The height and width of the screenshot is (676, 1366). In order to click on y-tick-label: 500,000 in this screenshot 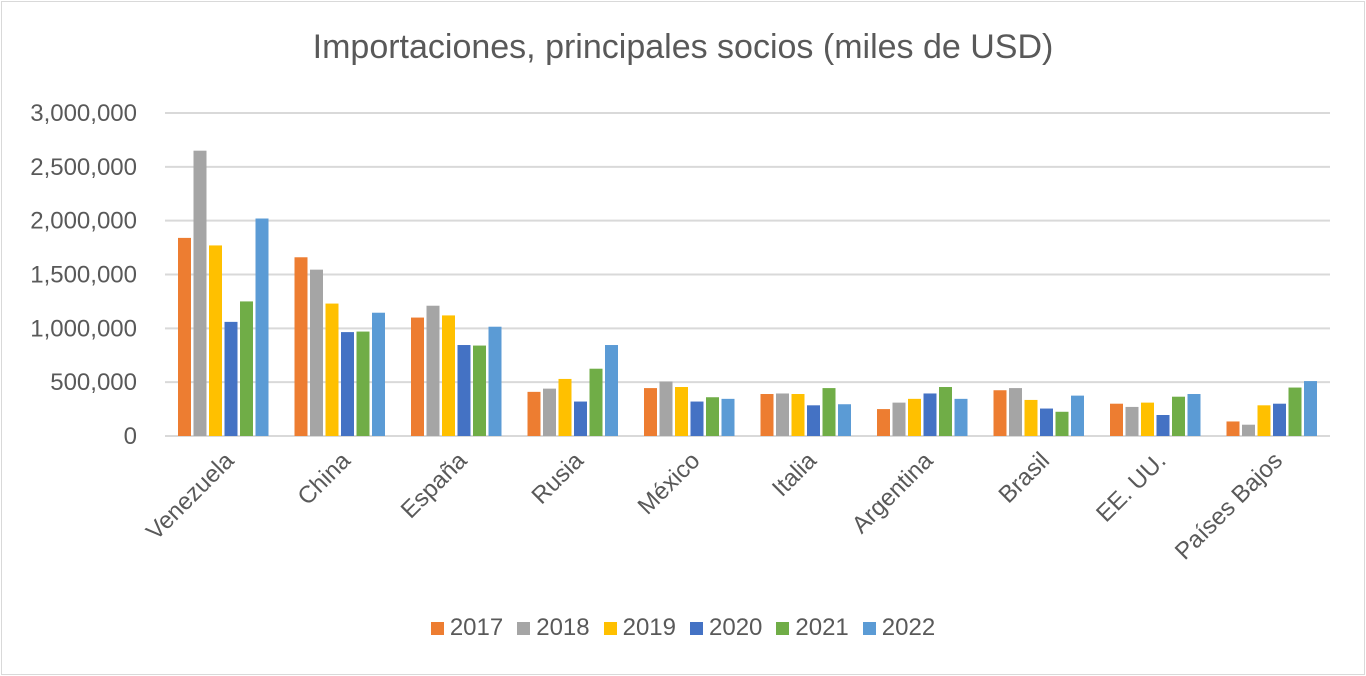, I will do `click(93, 382)`.